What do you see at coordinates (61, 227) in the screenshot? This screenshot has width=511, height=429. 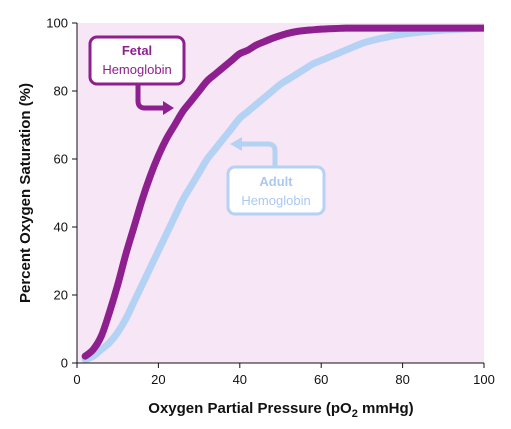 I see `y-tick-label: 40` at bounding box center [61, 227].